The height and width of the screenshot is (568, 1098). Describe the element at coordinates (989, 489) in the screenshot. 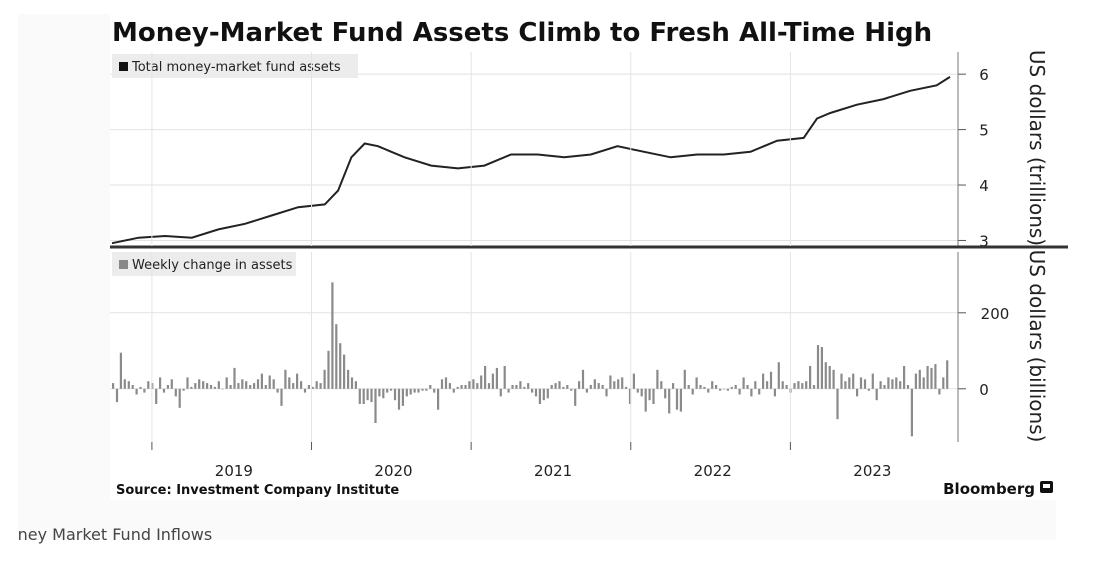

I see `bloomberg-logo: Bloomberg` at that location.